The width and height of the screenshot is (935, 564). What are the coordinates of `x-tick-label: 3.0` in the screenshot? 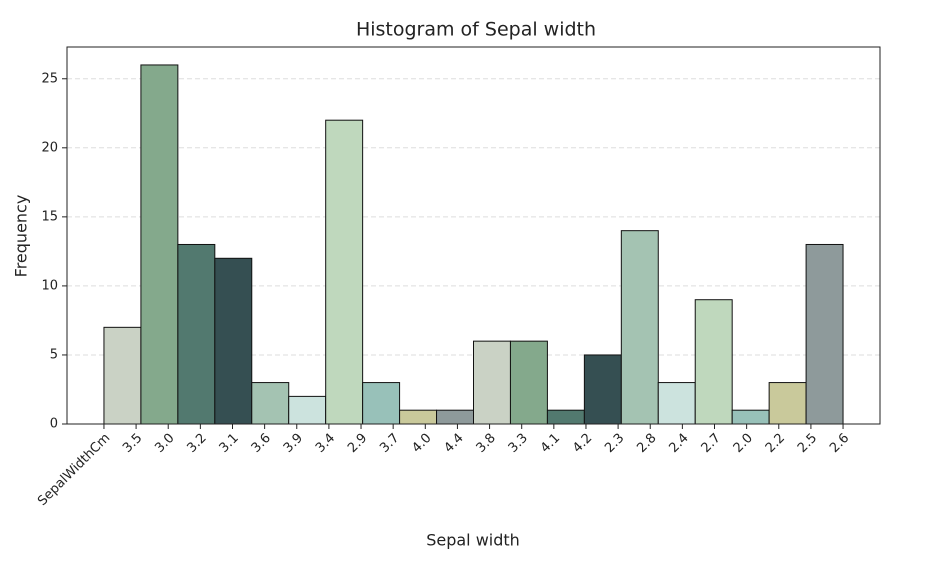 It's located at (164, 443).